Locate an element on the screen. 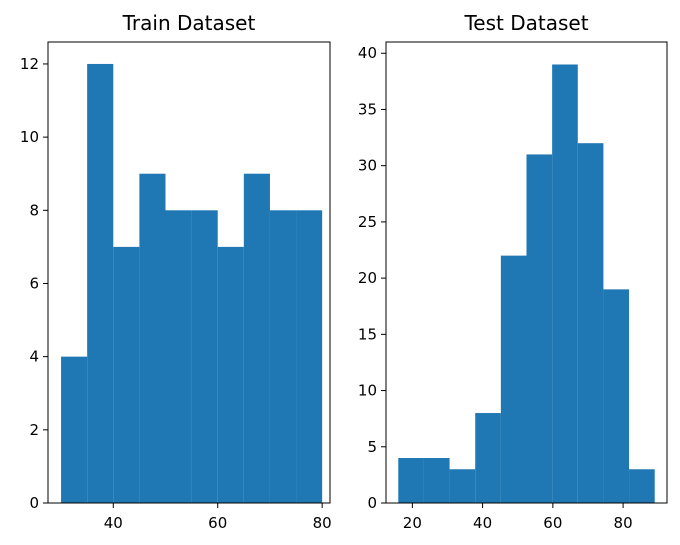 Image resolution: width=680 pixels, height=545 pixels. test-x-tick-label: 20 is located at coordinates (412, 523).